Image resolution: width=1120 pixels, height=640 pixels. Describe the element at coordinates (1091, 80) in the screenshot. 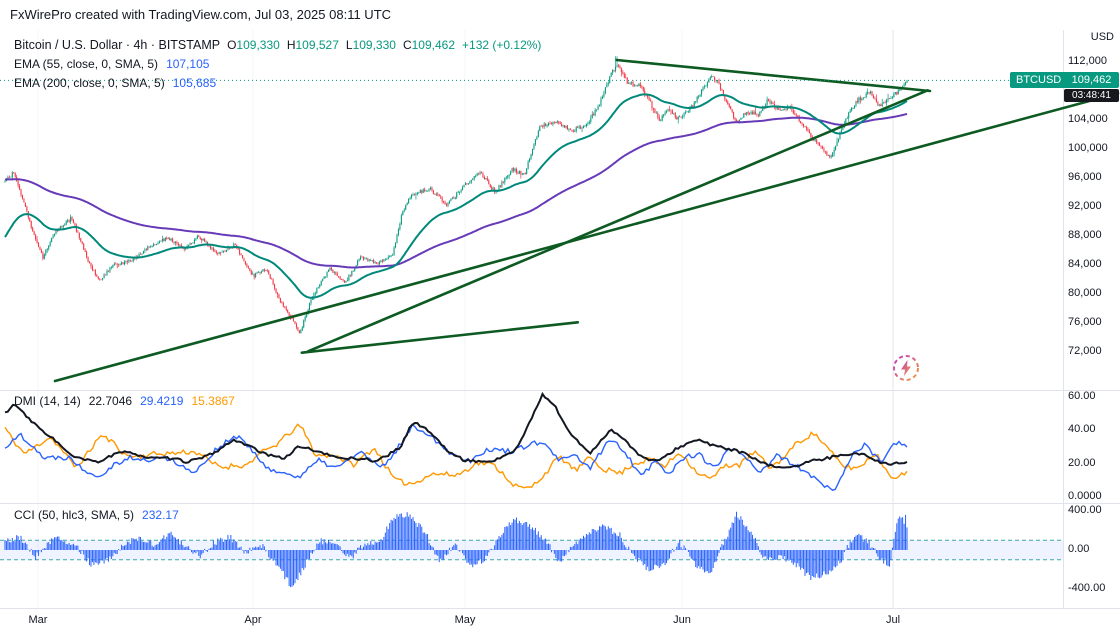

I see `last-price-badge: 109,462` at that location.